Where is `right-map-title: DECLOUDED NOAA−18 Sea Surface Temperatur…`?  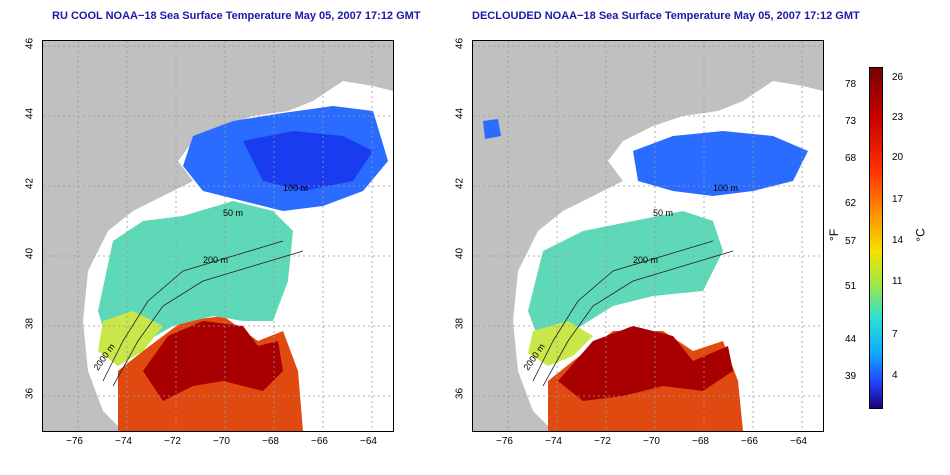 right-map-title: DECLOUDED NOAA−18 Sea Surface Temperatur… is located at coordinates (666, 16).